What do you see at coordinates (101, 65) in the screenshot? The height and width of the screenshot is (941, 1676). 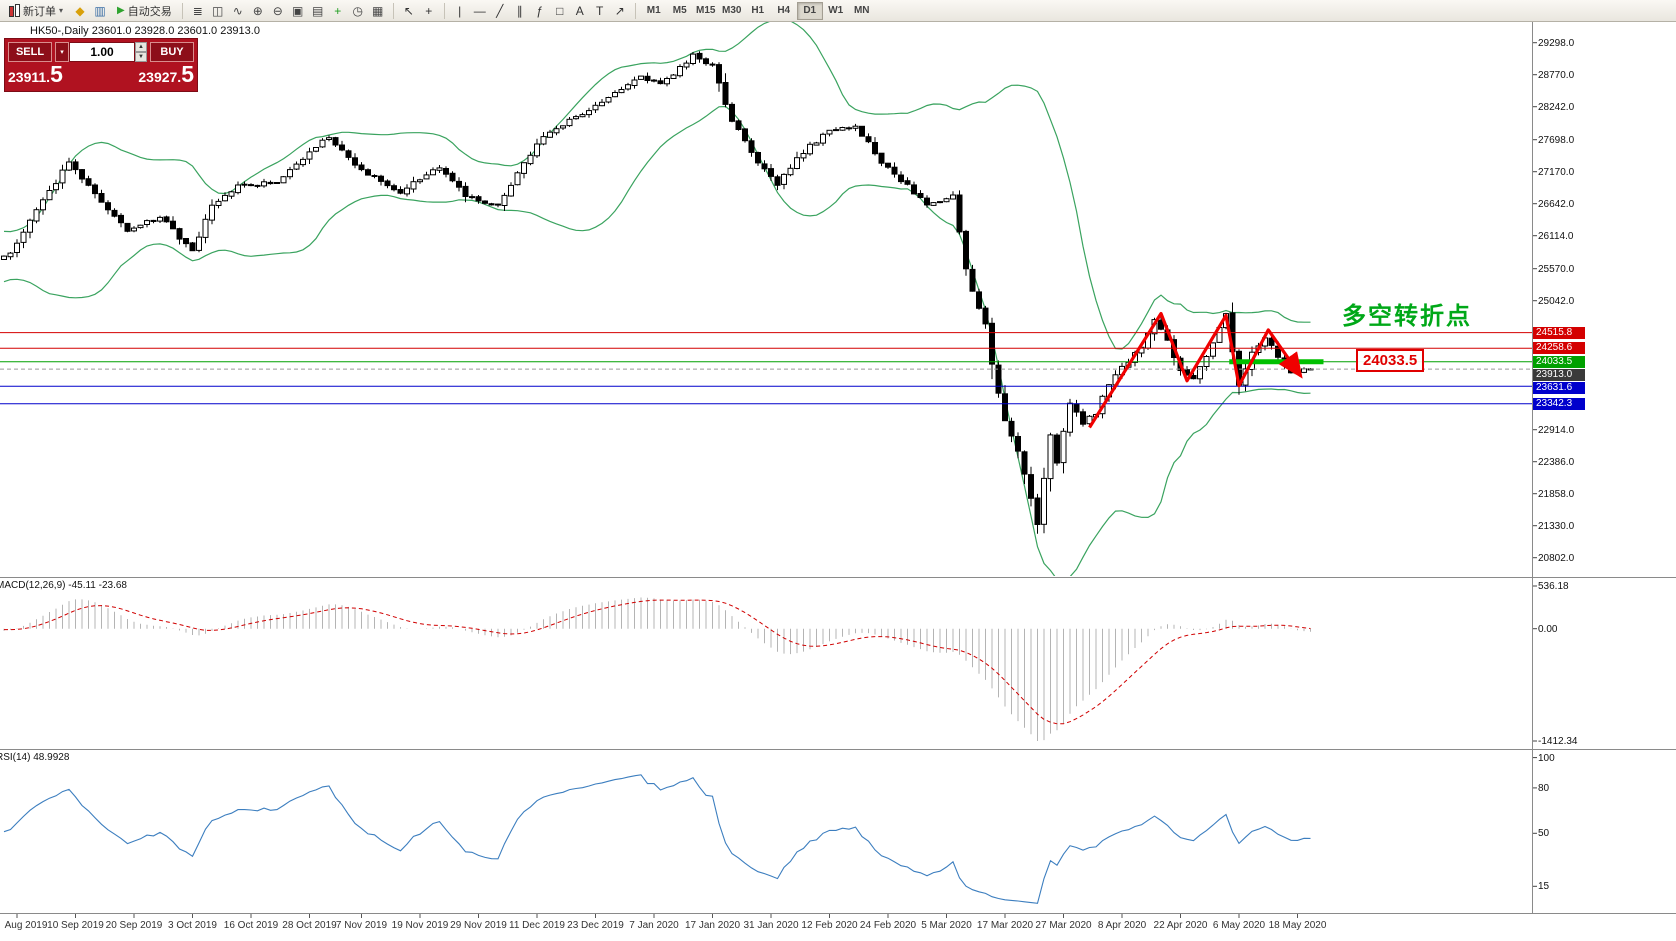 I see `one-click-trading-panel: SELL ▾ ▲ ▼ BUY 23911.5 23927.5` at bounding box center [101, 65].